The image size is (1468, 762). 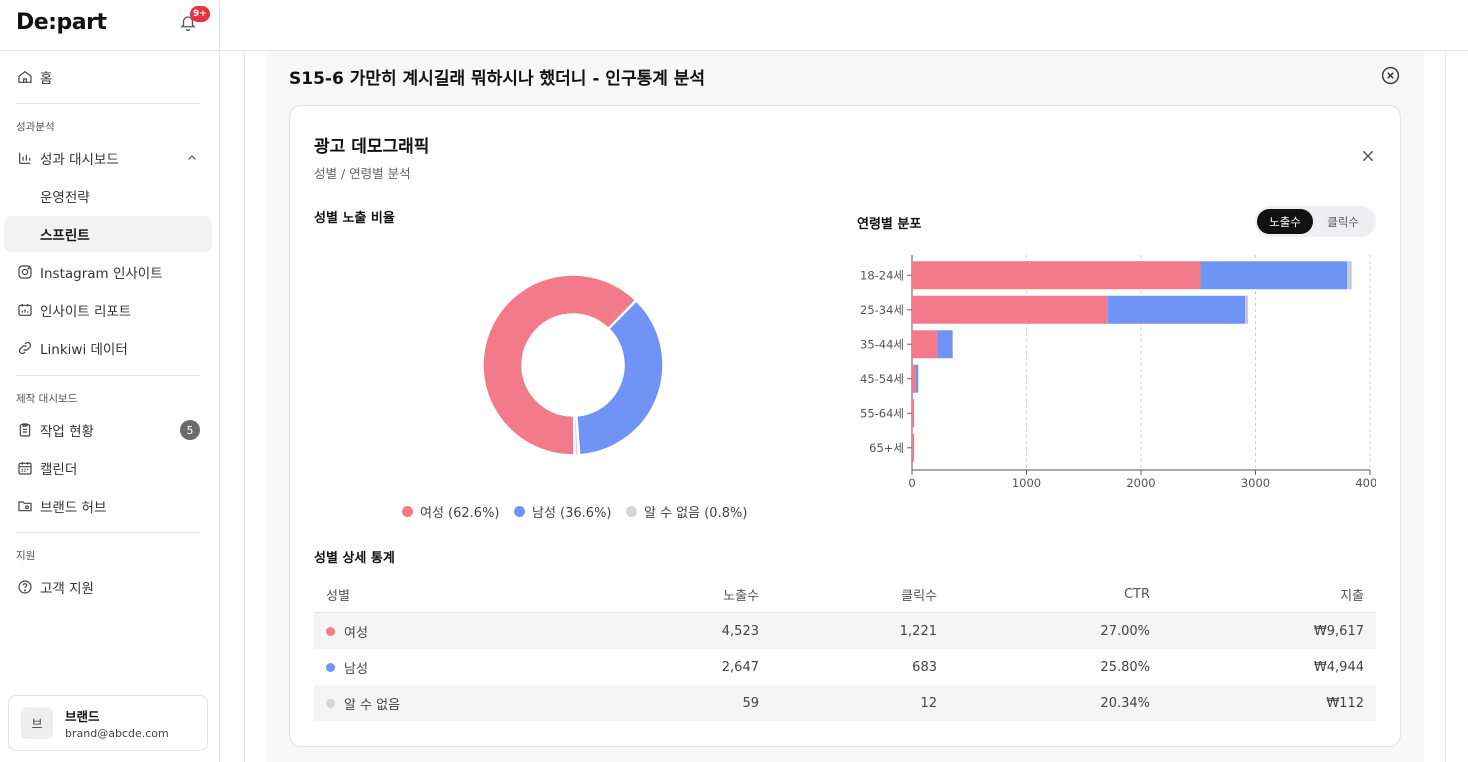 What do you see at coordinates (82, 716) in the screenshot?
I see `user-name: 브랜드` at bounding box center [82, 716].